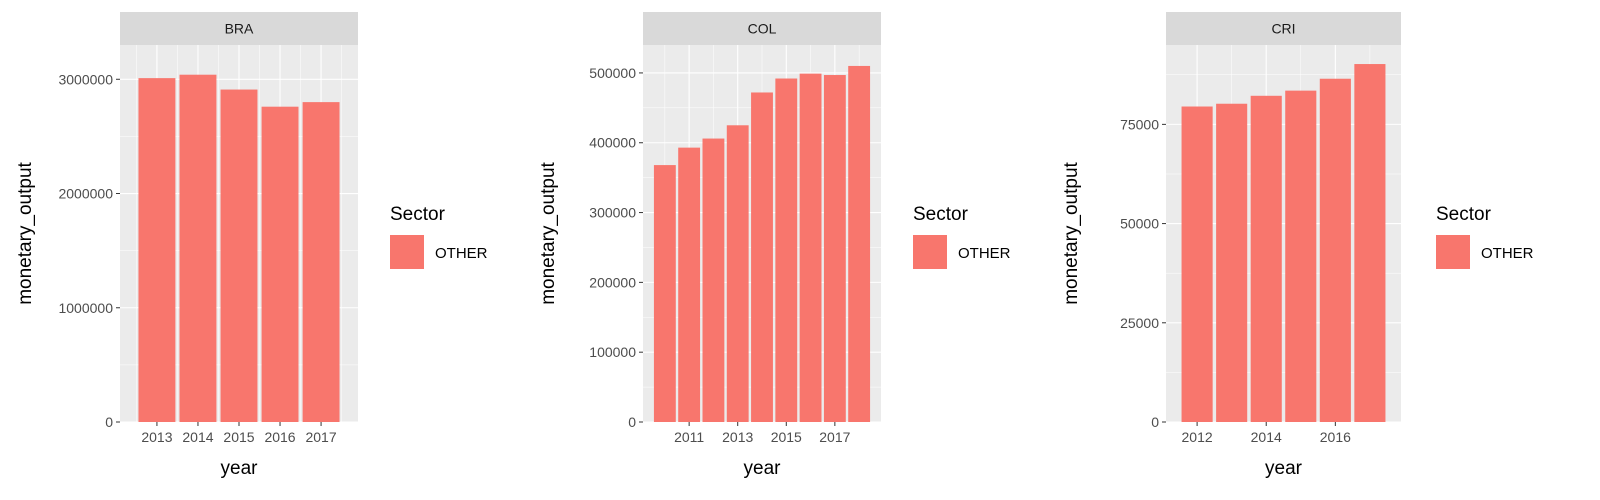 The width and height of the screenshot is (1600, 500). I want to click on bar-bra-2016, so click(280, 264).